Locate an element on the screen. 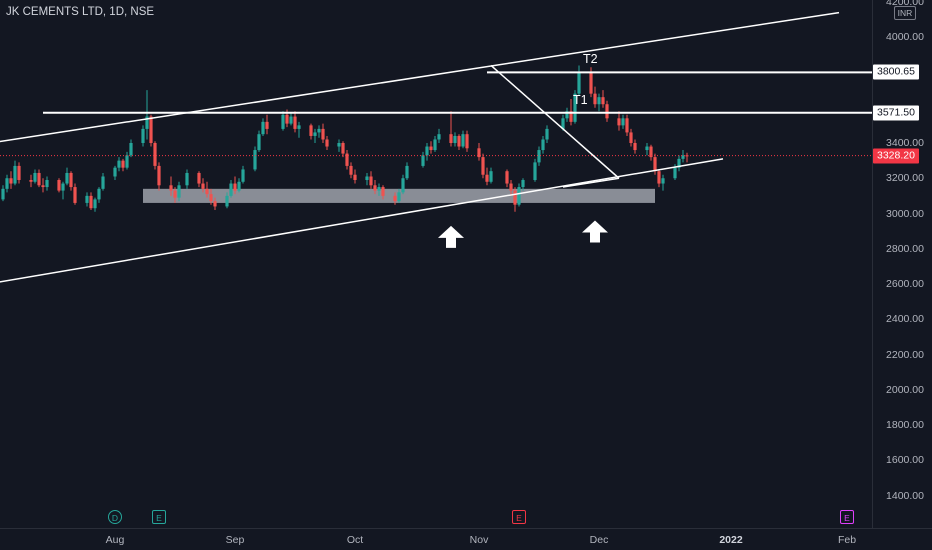 The height and width of the screenshot is (550, 932). trendline-falling-upper is located at coordinates (555, 121).